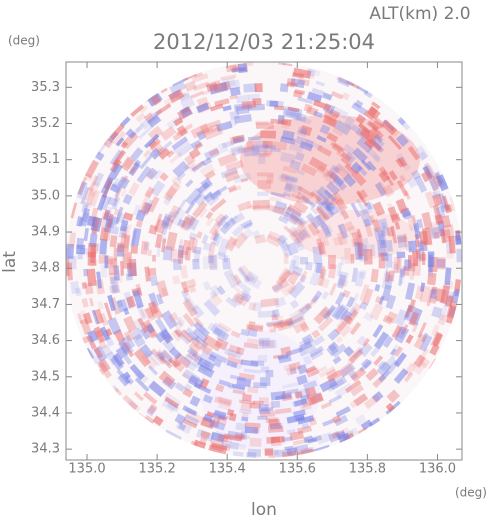  Describe the element at coordinates (437, 469) in the screenshot. I see `x-tick-label: 136.0` at that location.